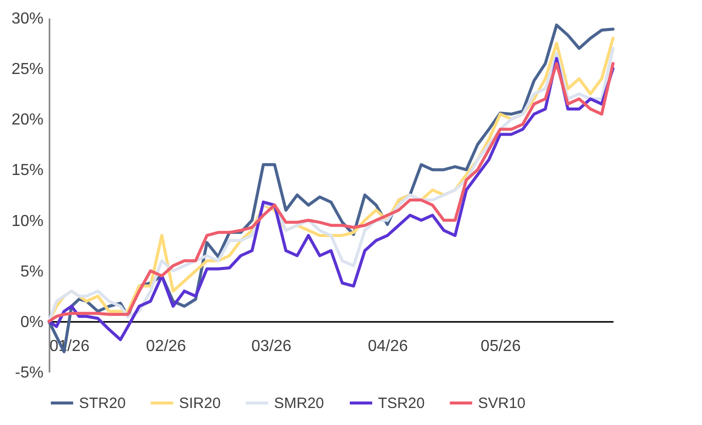 This screenshot has width=702, height=425. What do you see at coordinates (166, 346) in the screenshot?
I see `x-tick-label: 02/26` at bounding box center [166, 346].